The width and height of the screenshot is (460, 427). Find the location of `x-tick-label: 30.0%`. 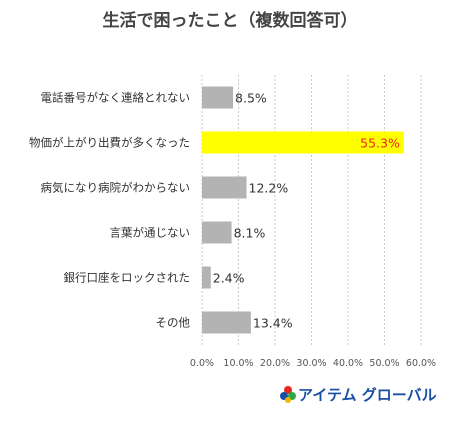

x-tick-label: 30.0% is located at coordinates (311, 363).